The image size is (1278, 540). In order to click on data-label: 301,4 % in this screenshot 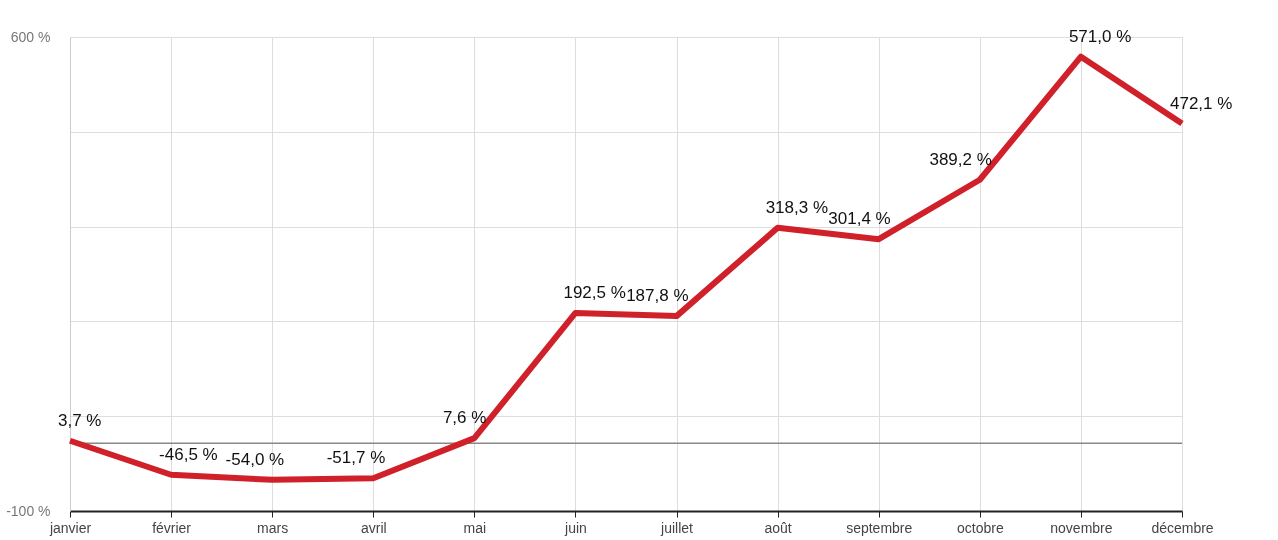, I will do `click(859, 219)`.